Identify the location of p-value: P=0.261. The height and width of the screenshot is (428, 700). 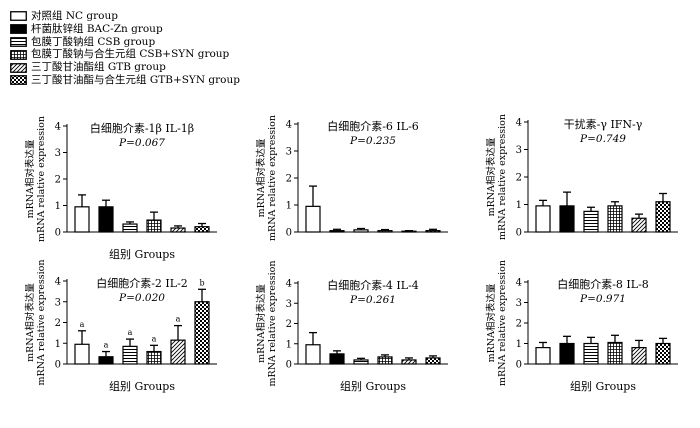
(372, 300).